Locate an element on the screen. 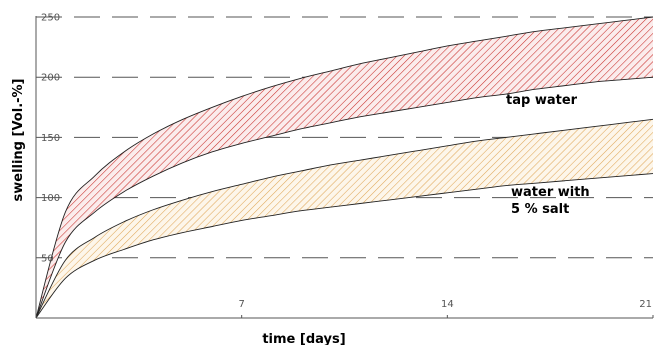 The width and height of the screenshot is (662, 345). y-axis-title: swelling [Vol.-%] is located at coordinates (18, 140).